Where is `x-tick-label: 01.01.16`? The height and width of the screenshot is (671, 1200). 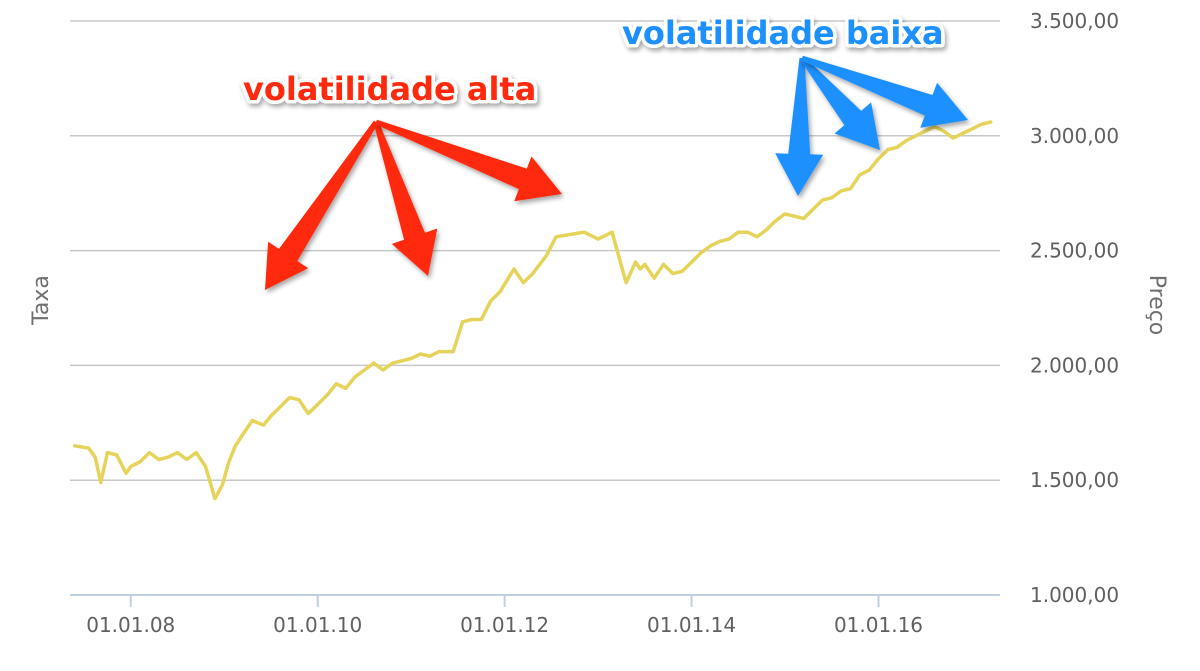 x-tick-label: 01.01.16 is located at coordinates (878, 625).